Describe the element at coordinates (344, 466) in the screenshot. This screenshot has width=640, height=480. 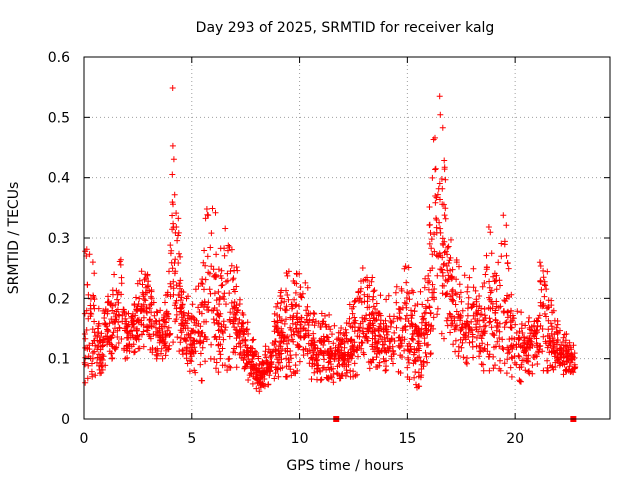
I see `x-axis-label: GPS time / hours` at that location.